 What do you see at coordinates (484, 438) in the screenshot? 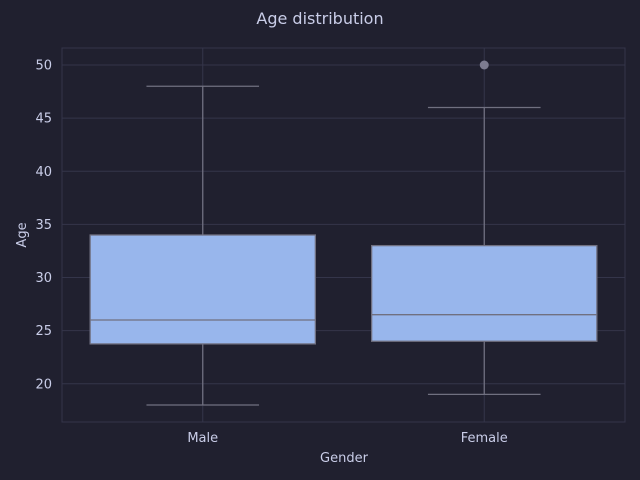
I see `x-tick-label: Female` at bounding box center [484, 438].